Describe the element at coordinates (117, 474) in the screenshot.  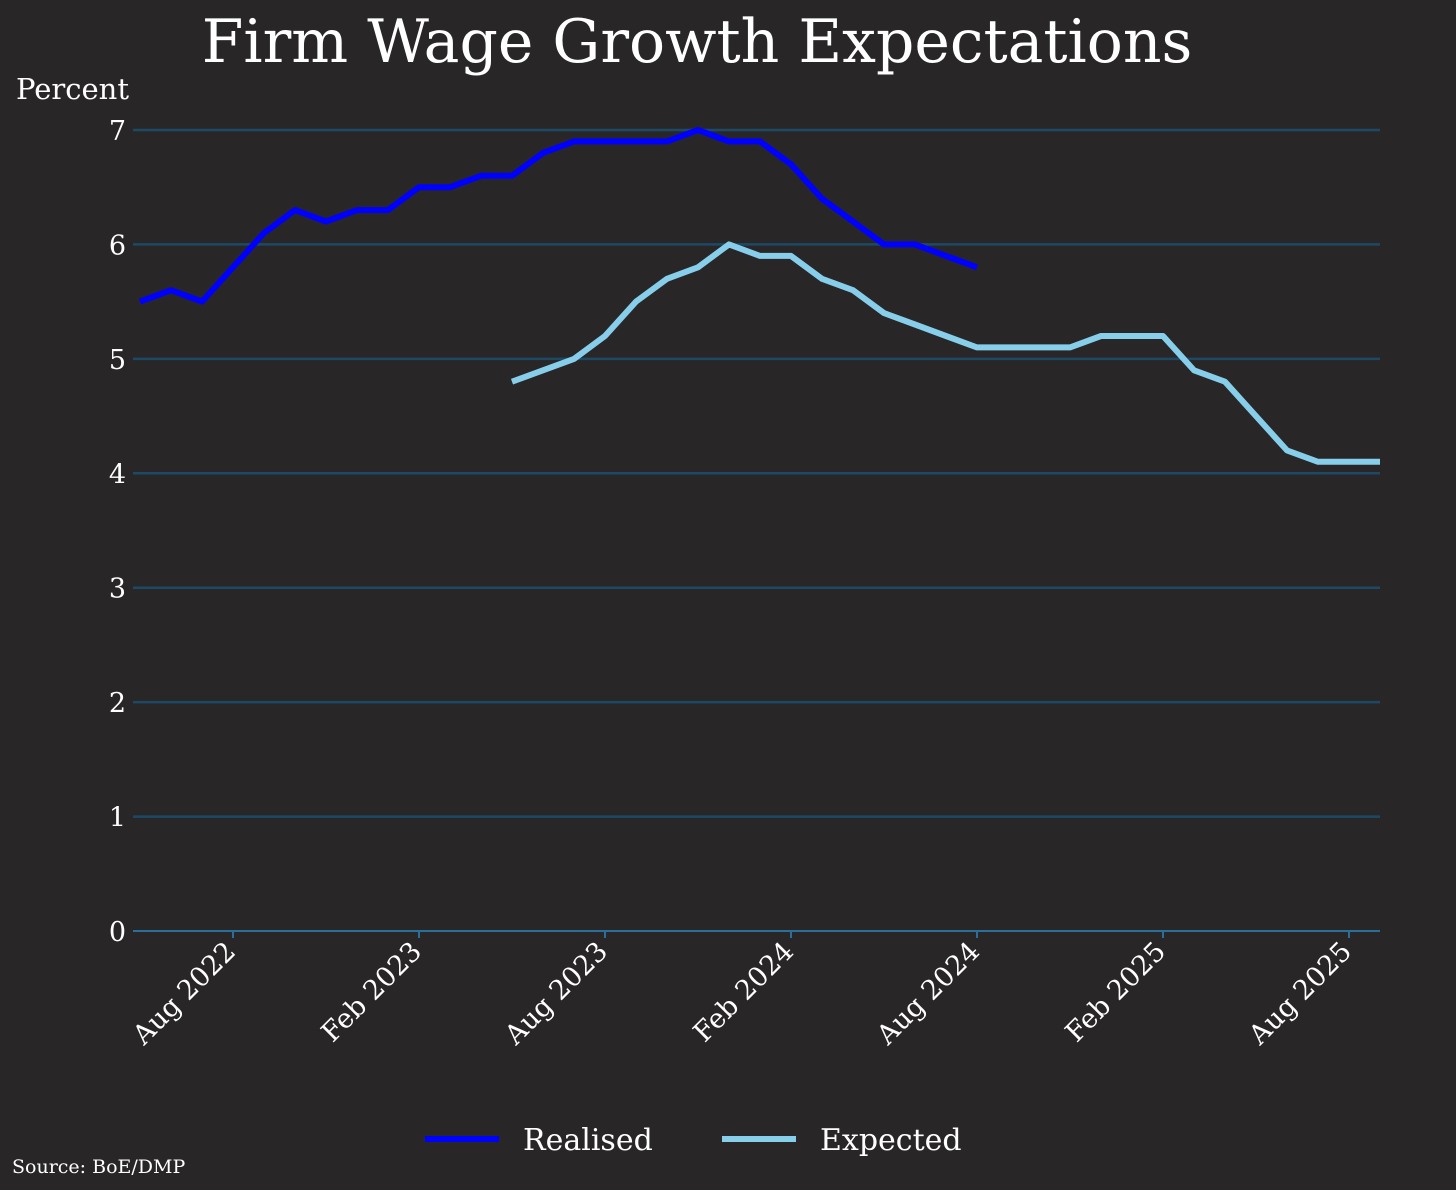
I see `y-tick-label: 4` at that location.